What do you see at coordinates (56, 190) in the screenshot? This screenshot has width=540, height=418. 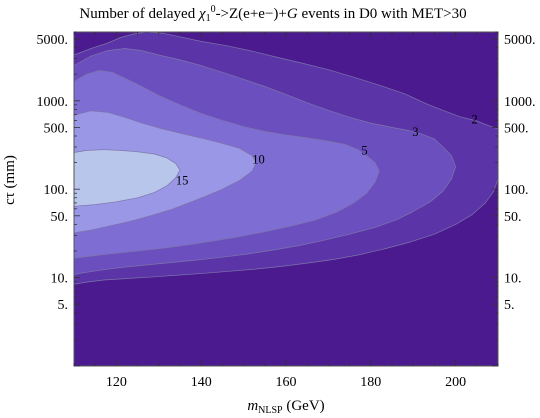 I see `y-tick-label: 100.` at bounding box center [56, 190].